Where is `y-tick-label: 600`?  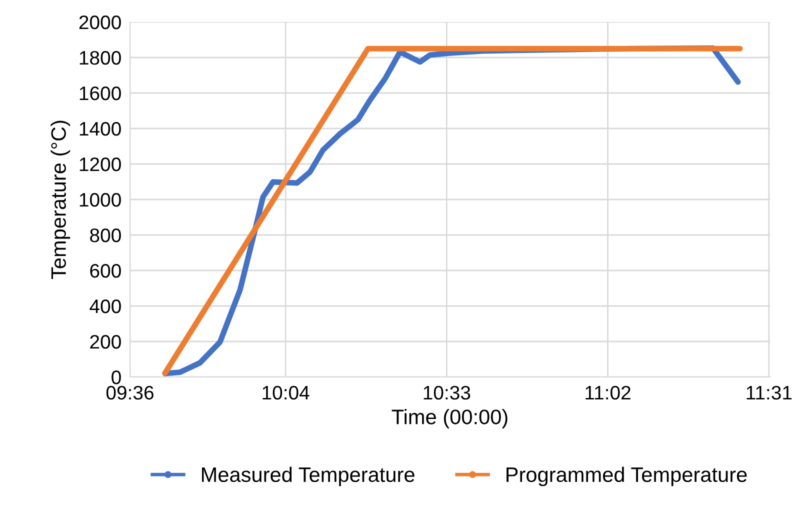
y-tick-label: 600 is located at coordinates (105, 271).